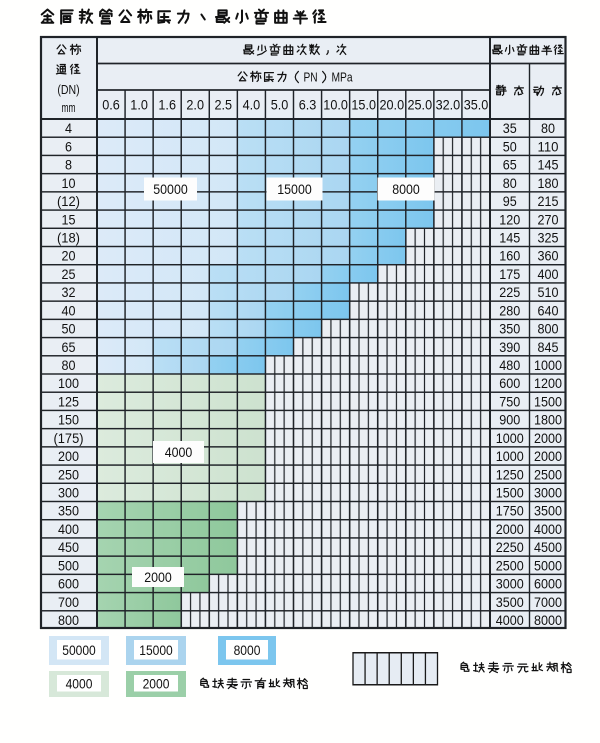 This screenshot has height=743, width=600. Describe the element at coordinates (310, 77) in the screenshot. I see `svg-text: PN` at that location.